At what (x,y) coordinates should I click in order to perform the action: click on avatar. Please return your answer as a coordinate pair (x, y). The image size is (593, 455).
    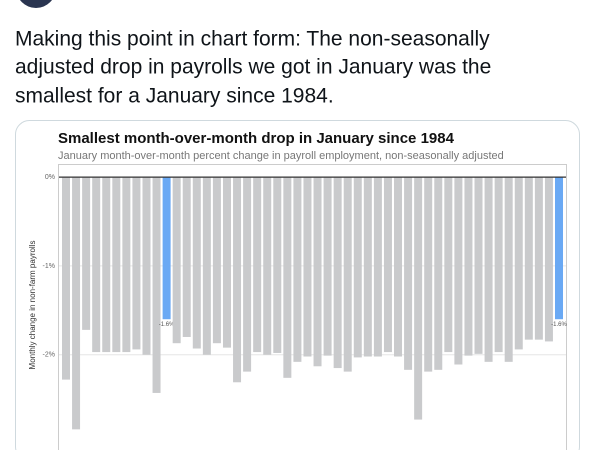
    Looking at the image, I should click on (36, 4).